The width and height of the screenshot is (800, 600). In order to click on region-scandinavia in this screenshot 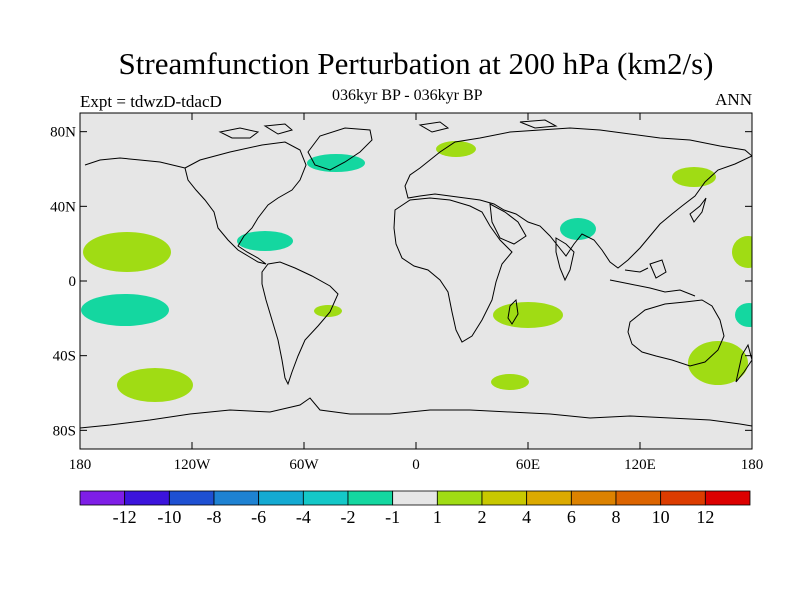, I will do `click(456, 149)`.